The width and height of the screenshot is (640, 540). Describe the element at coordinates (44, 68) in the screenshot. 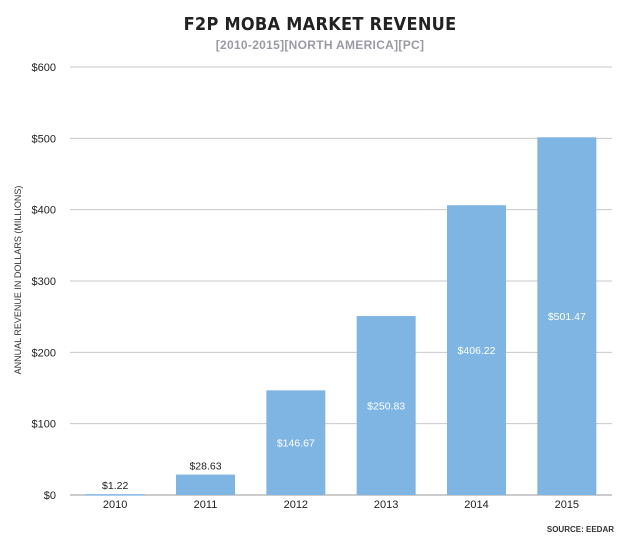

I see `y-tick-label: $600` at that location.